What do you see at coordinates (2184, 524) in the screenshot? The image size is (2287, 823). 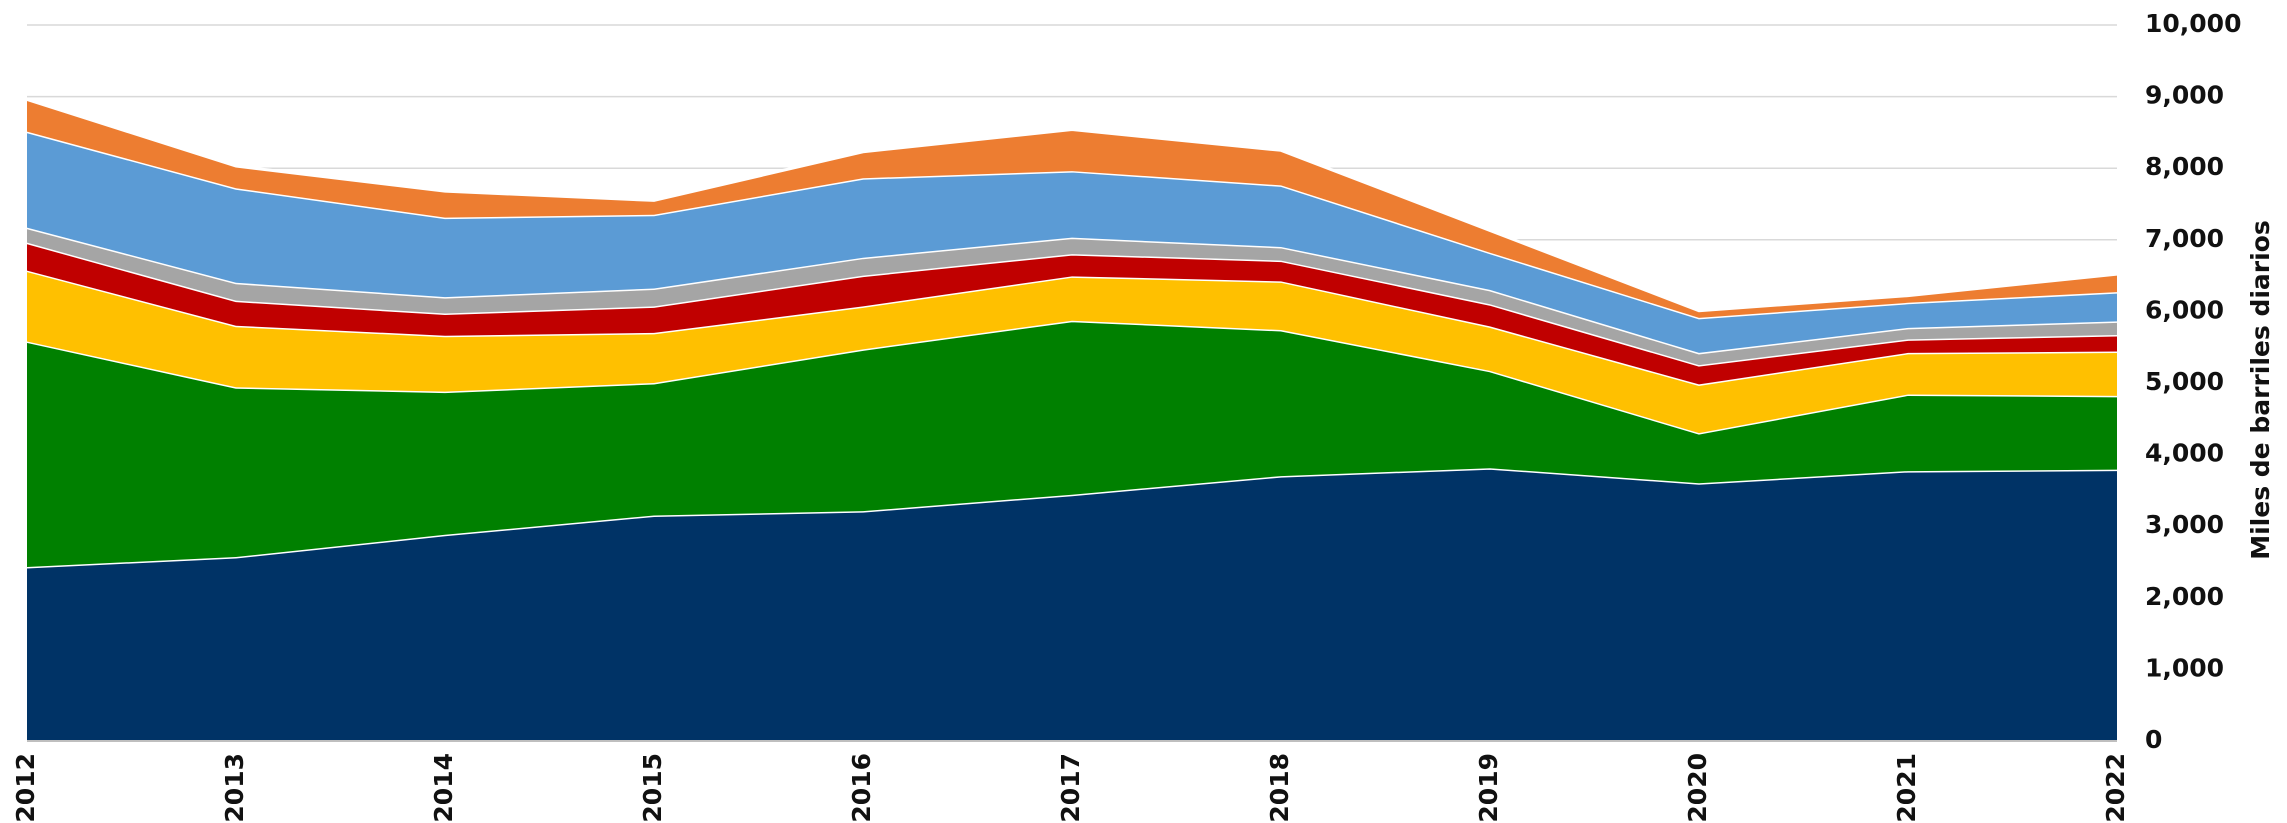 I see `y-tick-label: 3,000` at bounding box center [2184, 524].